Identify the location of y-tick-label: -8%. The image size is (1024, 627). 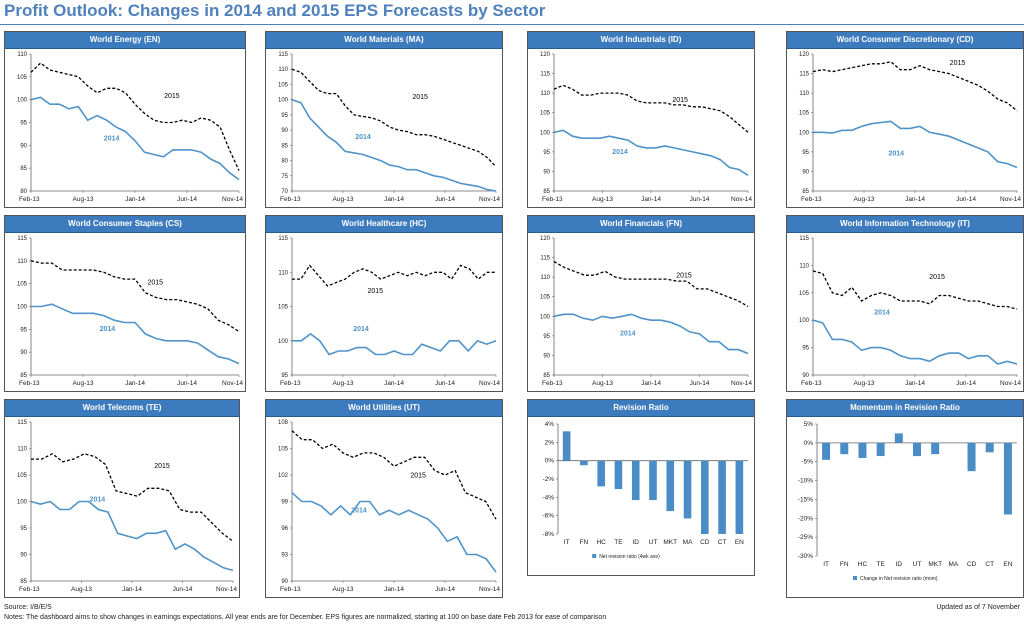
(548, 534).